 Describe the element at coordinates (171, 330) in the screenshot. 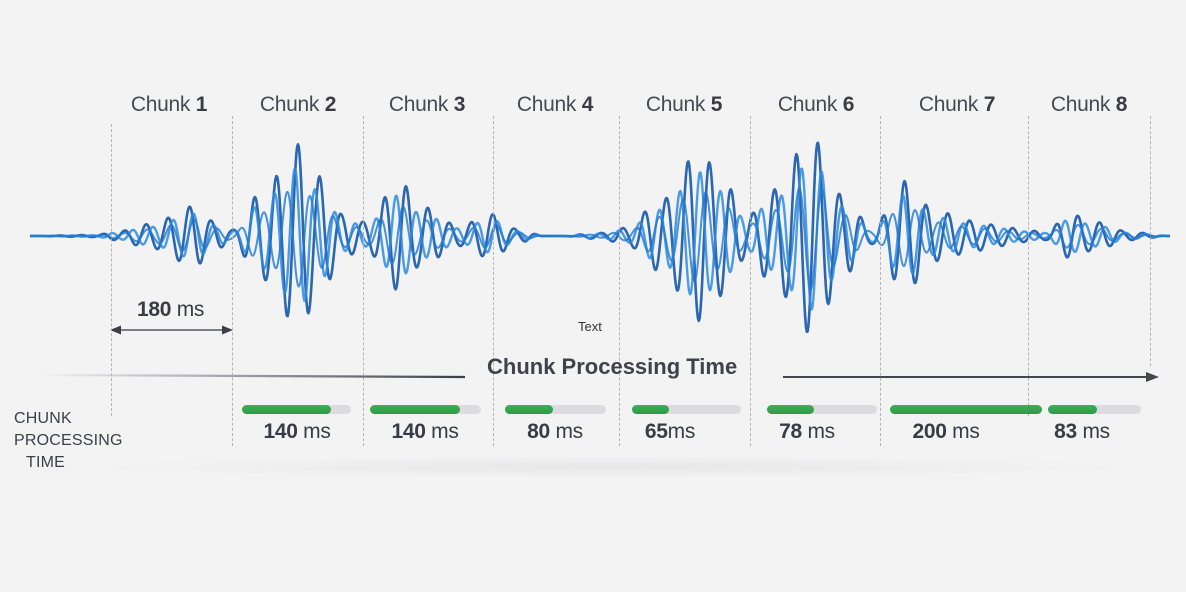

I see `duration-arrow-icon` at that location.